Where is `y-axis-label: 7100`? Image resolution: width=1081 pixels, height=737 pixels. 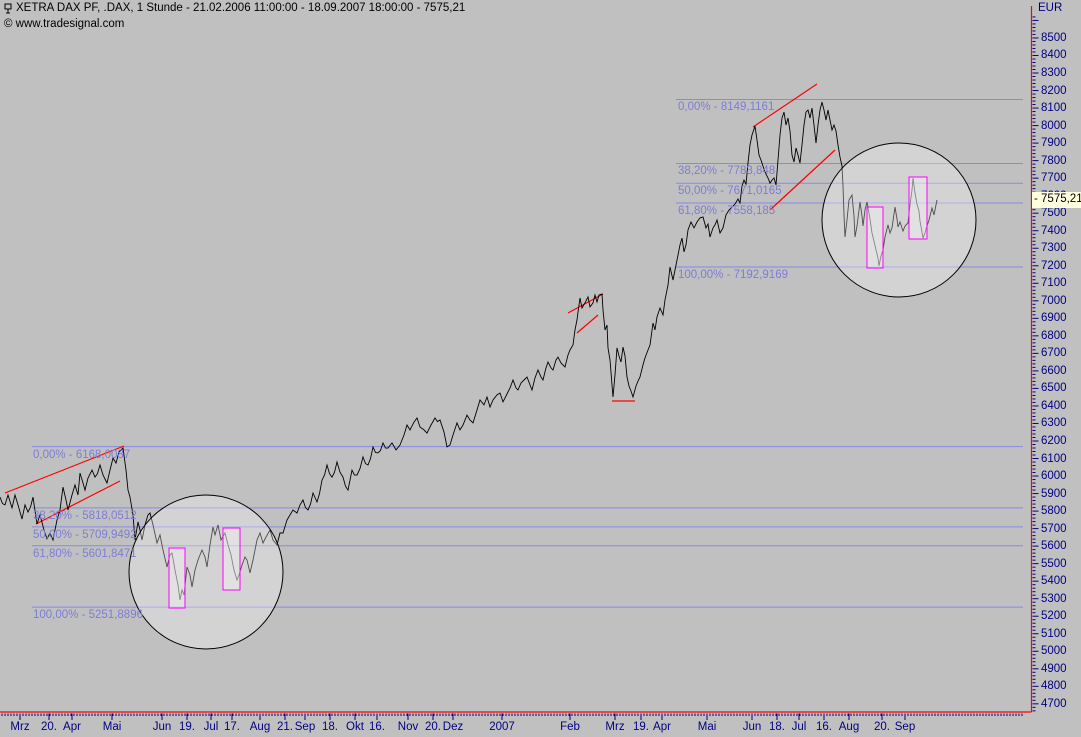 y-axis-label: 7100 is located at coordinates (1054, 283).